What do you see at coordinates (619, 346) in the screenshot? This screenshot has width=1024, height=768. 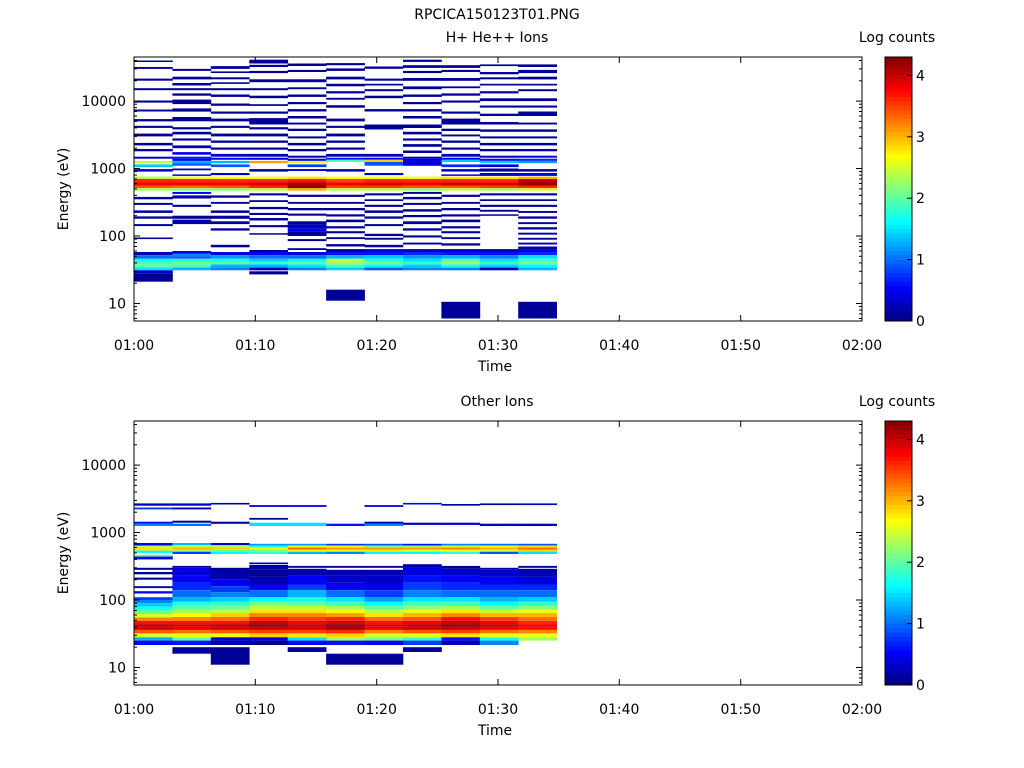 I see `x-tick-label: 01:40` at bounding box center [619, 346].